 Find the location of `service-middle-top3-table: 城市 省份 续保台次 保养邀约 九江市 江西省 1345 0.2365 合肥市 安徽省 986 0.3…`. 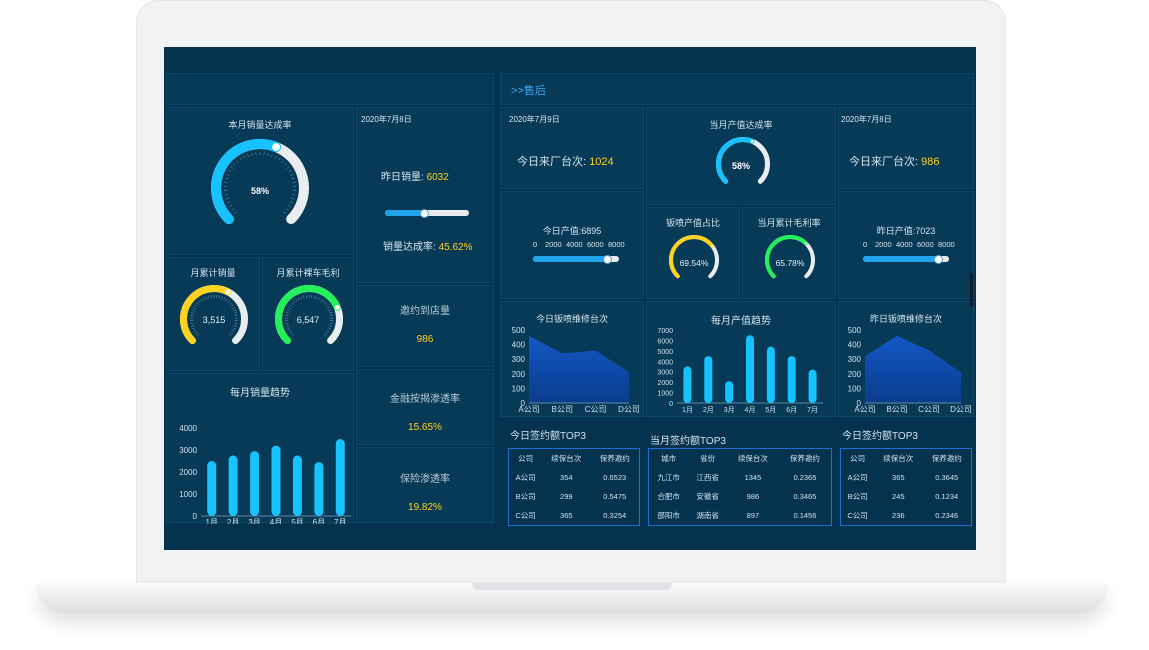

service-middle-top3-table: 城市 省份 续保台次 保养邀约 九江市 江西省 1345 0.2365 合肥市 安徽省 986 0.3… is located at coordinates (740, 487).